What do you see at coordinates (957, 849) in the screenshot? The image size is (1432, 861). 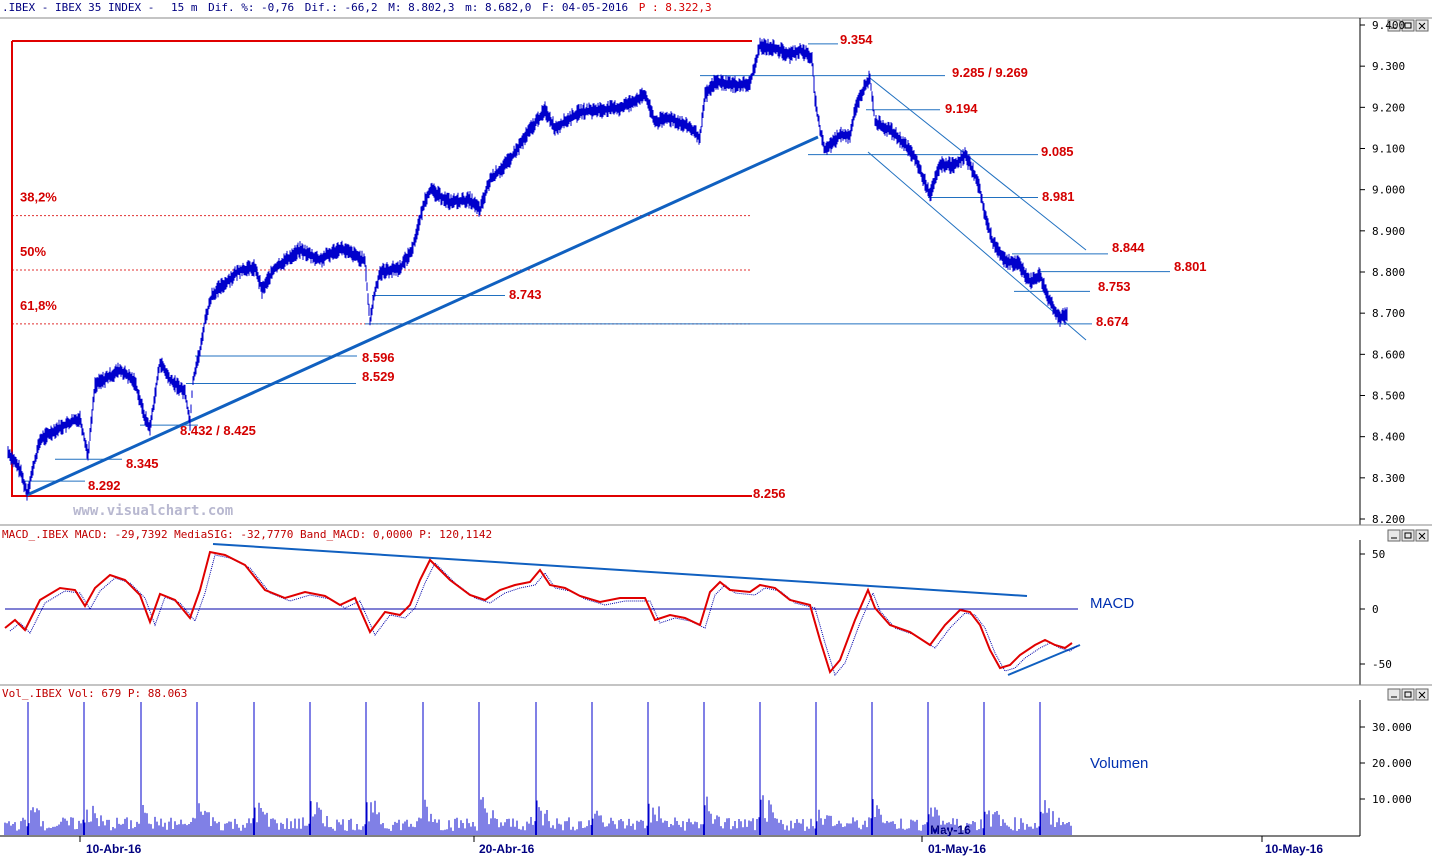 I see `time-tick-label: 01-May-16` at bounding box center [957, 849].